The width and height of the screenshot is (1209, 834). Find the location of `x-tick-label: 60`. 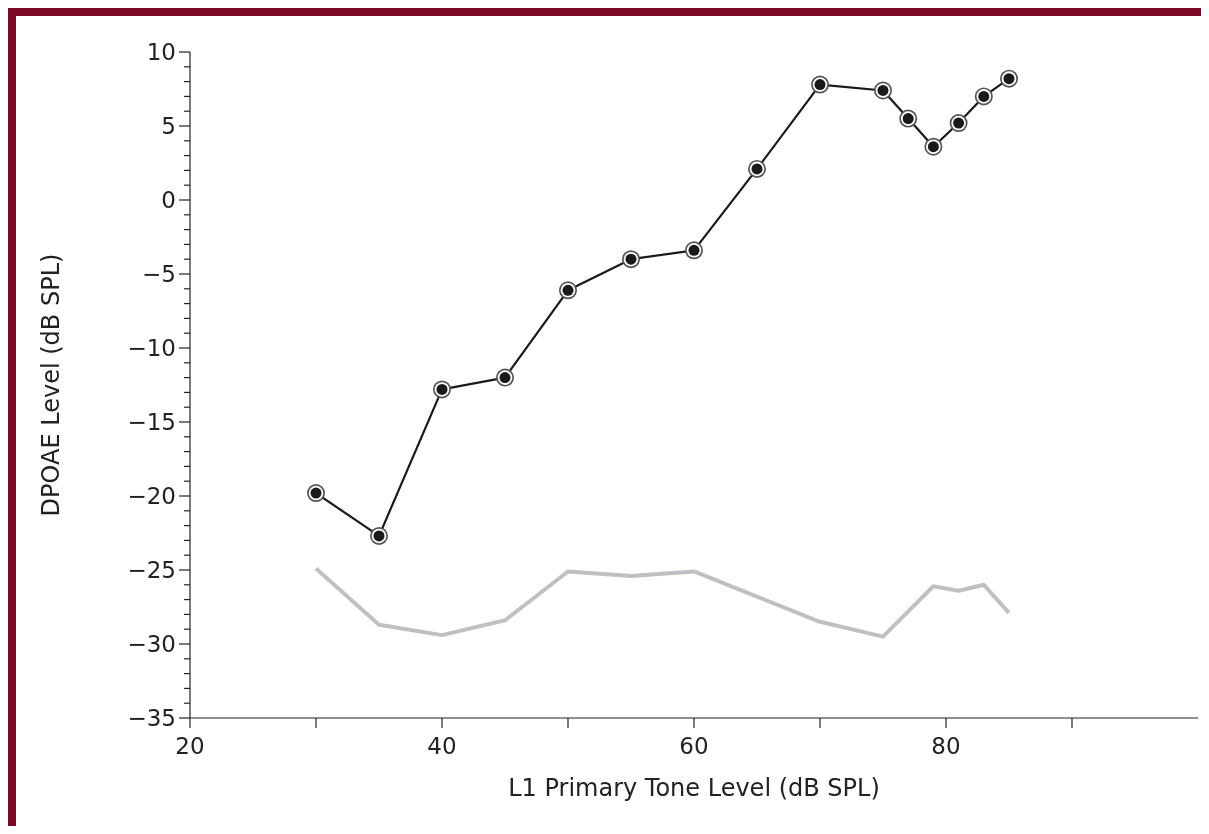

x-tick-label: 60 is located at coordinates (694, 746).